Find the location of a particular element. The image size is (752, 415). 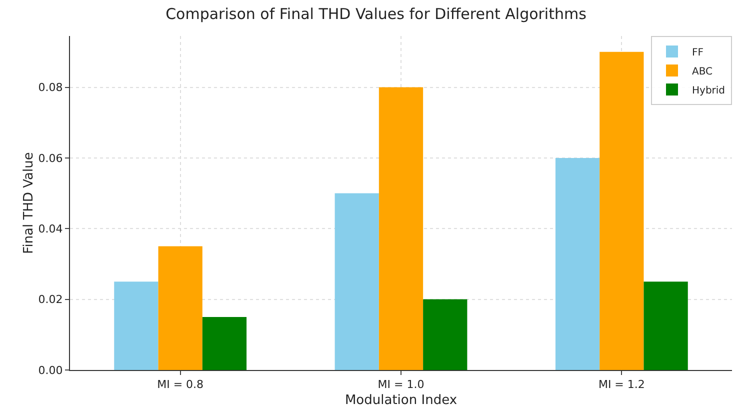

y-tick-label: 0.06 is located at coordinates (50, 158).